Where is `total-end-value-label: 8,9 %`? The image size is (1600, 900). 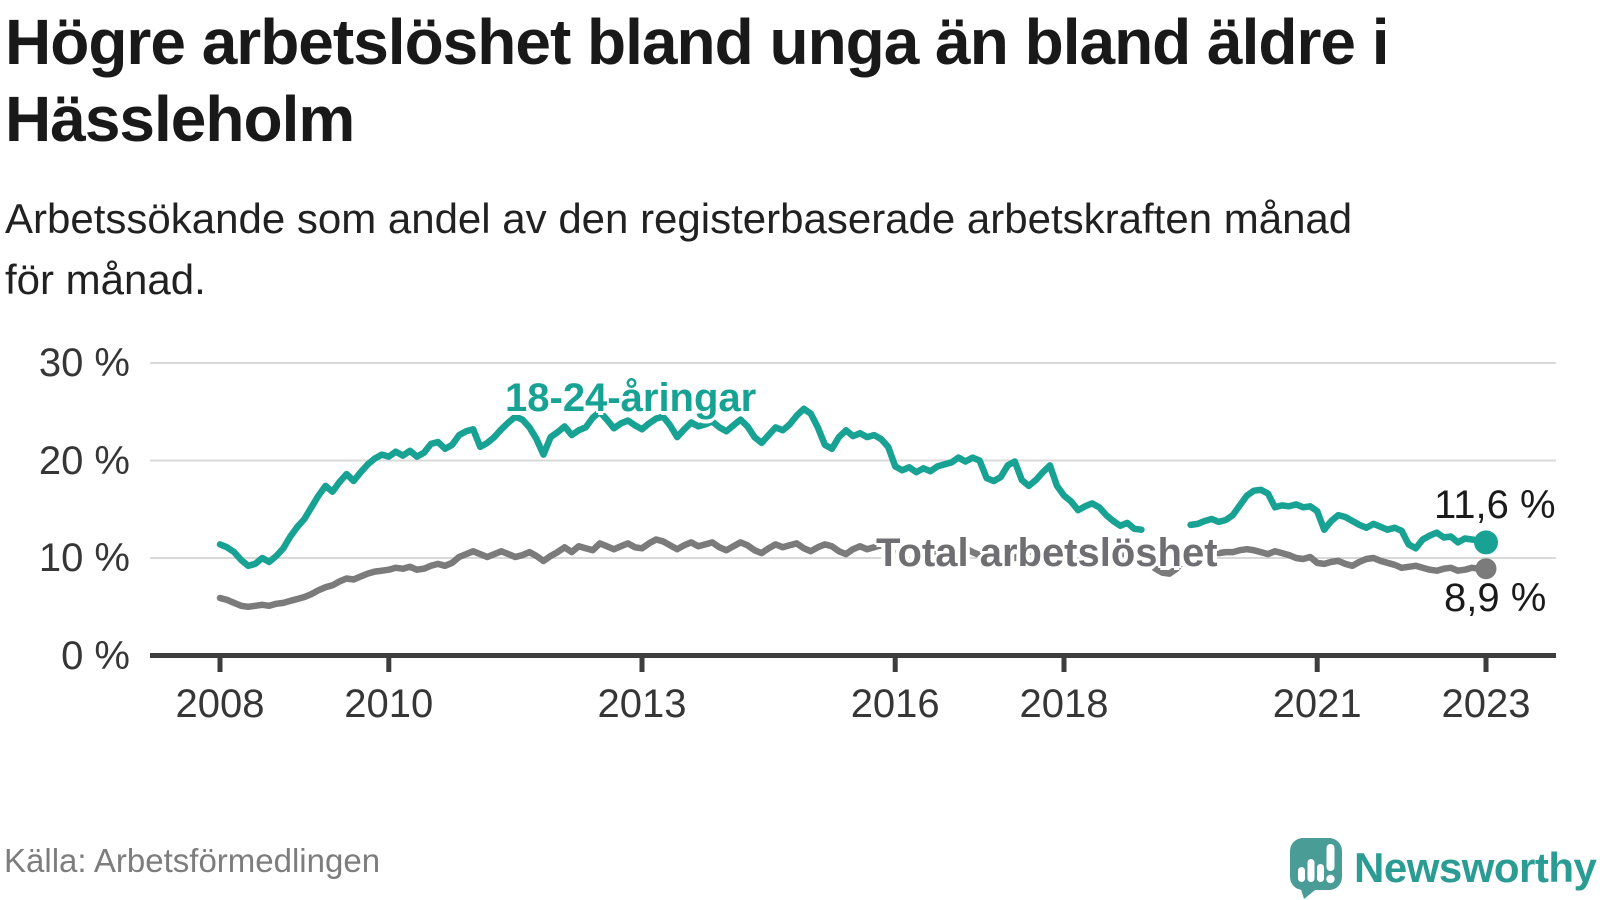
total-end-value-label: 8,9 % is located at coordinates (1495, 598).